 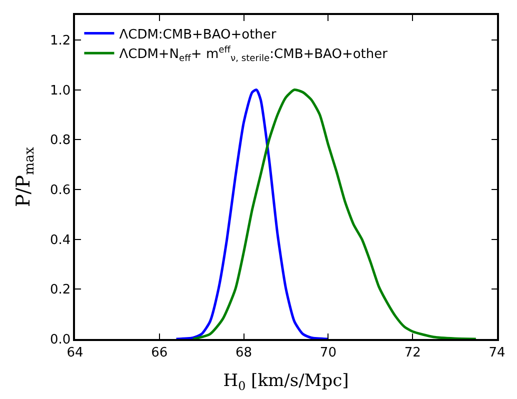 What do you see at coordinates (253, 55) in the screenshot?
I see `legend-label: ΛCDM+N$_{eff}$+ m$^{eff}$$_{ν, sterile}$:CMB+BAO+other` at bounding box center [253, 55].